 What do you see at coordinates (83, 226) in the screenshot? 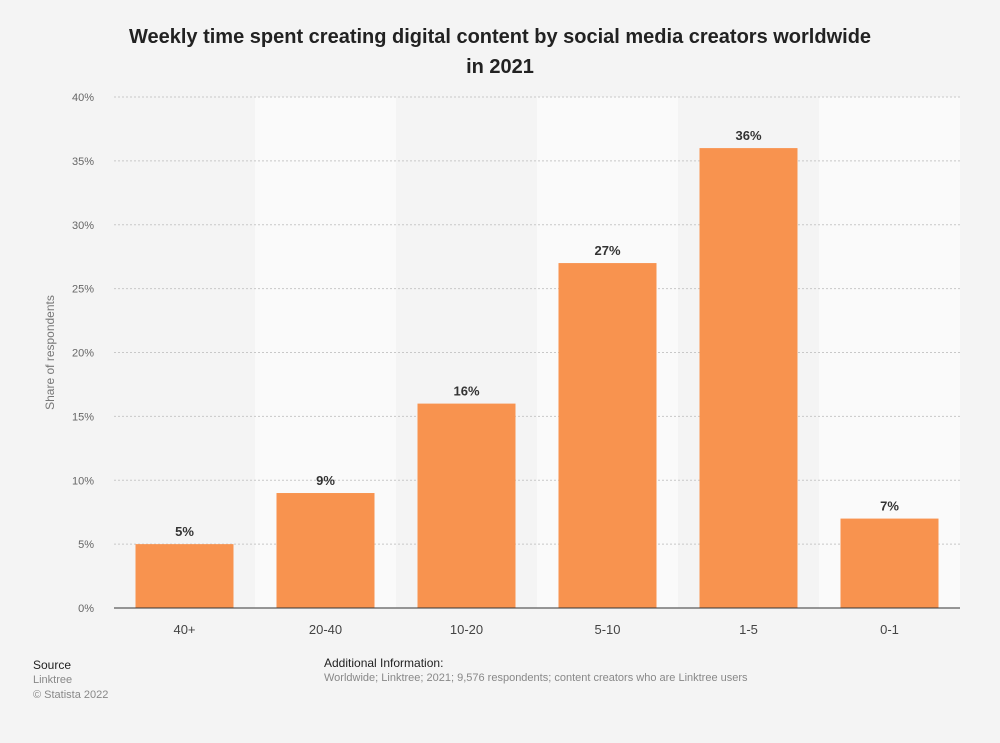
I see `y-tick-label: 30%` at bounding box center [83, 226].